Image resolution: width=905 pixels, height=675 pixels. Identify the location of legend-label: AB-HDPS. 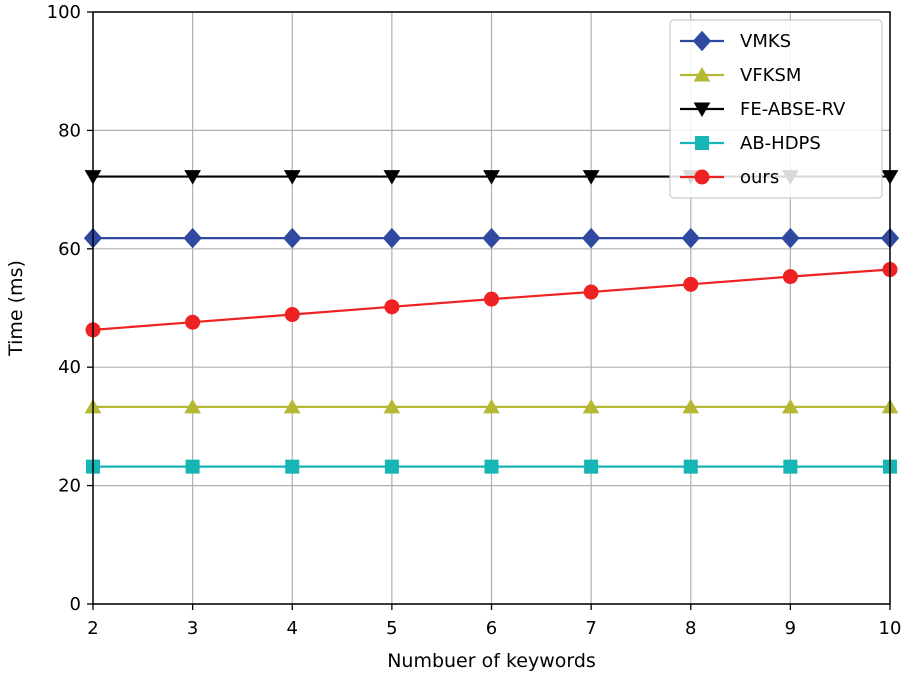
(780, 143).